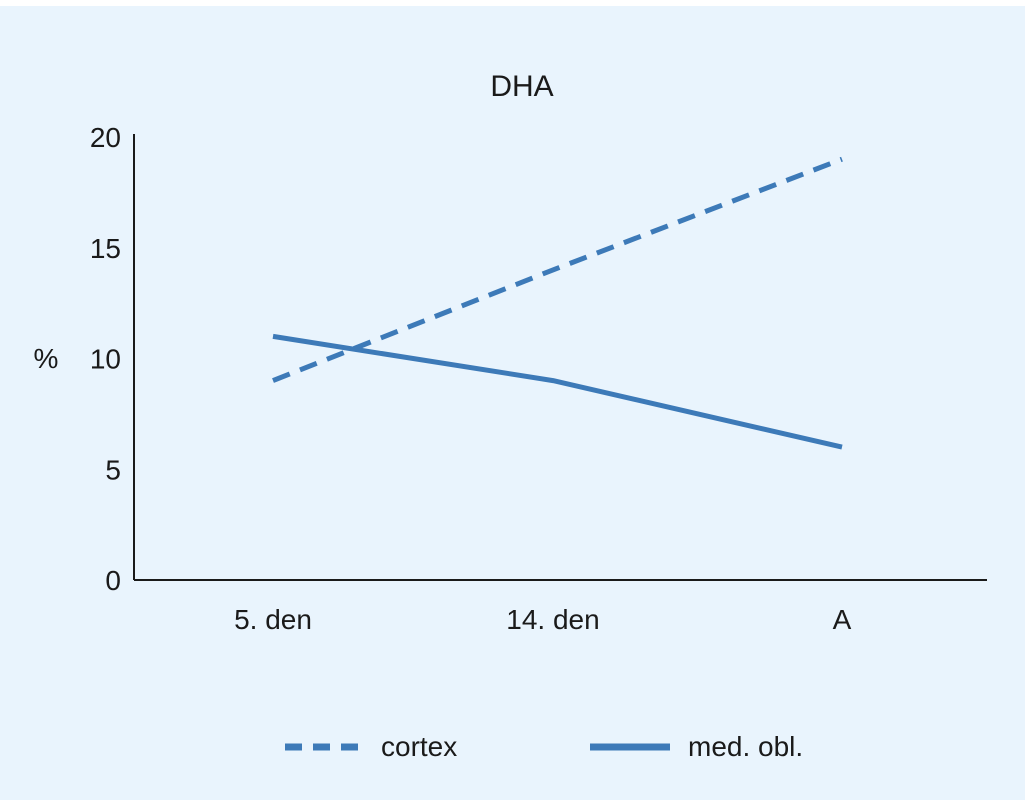 This screenshot has height=800, width=1025. I want to click on x-tick-label: 14. den, so click(552, 619).